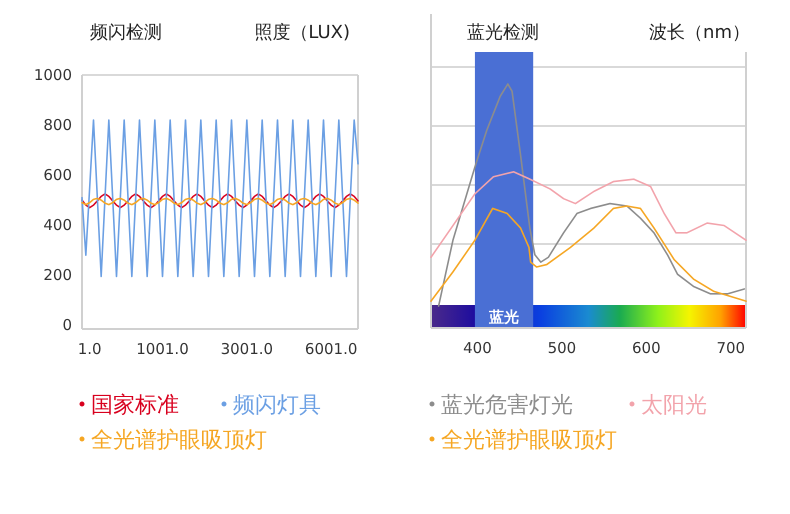  I want to click on xtick: 600, so click(646, 348).